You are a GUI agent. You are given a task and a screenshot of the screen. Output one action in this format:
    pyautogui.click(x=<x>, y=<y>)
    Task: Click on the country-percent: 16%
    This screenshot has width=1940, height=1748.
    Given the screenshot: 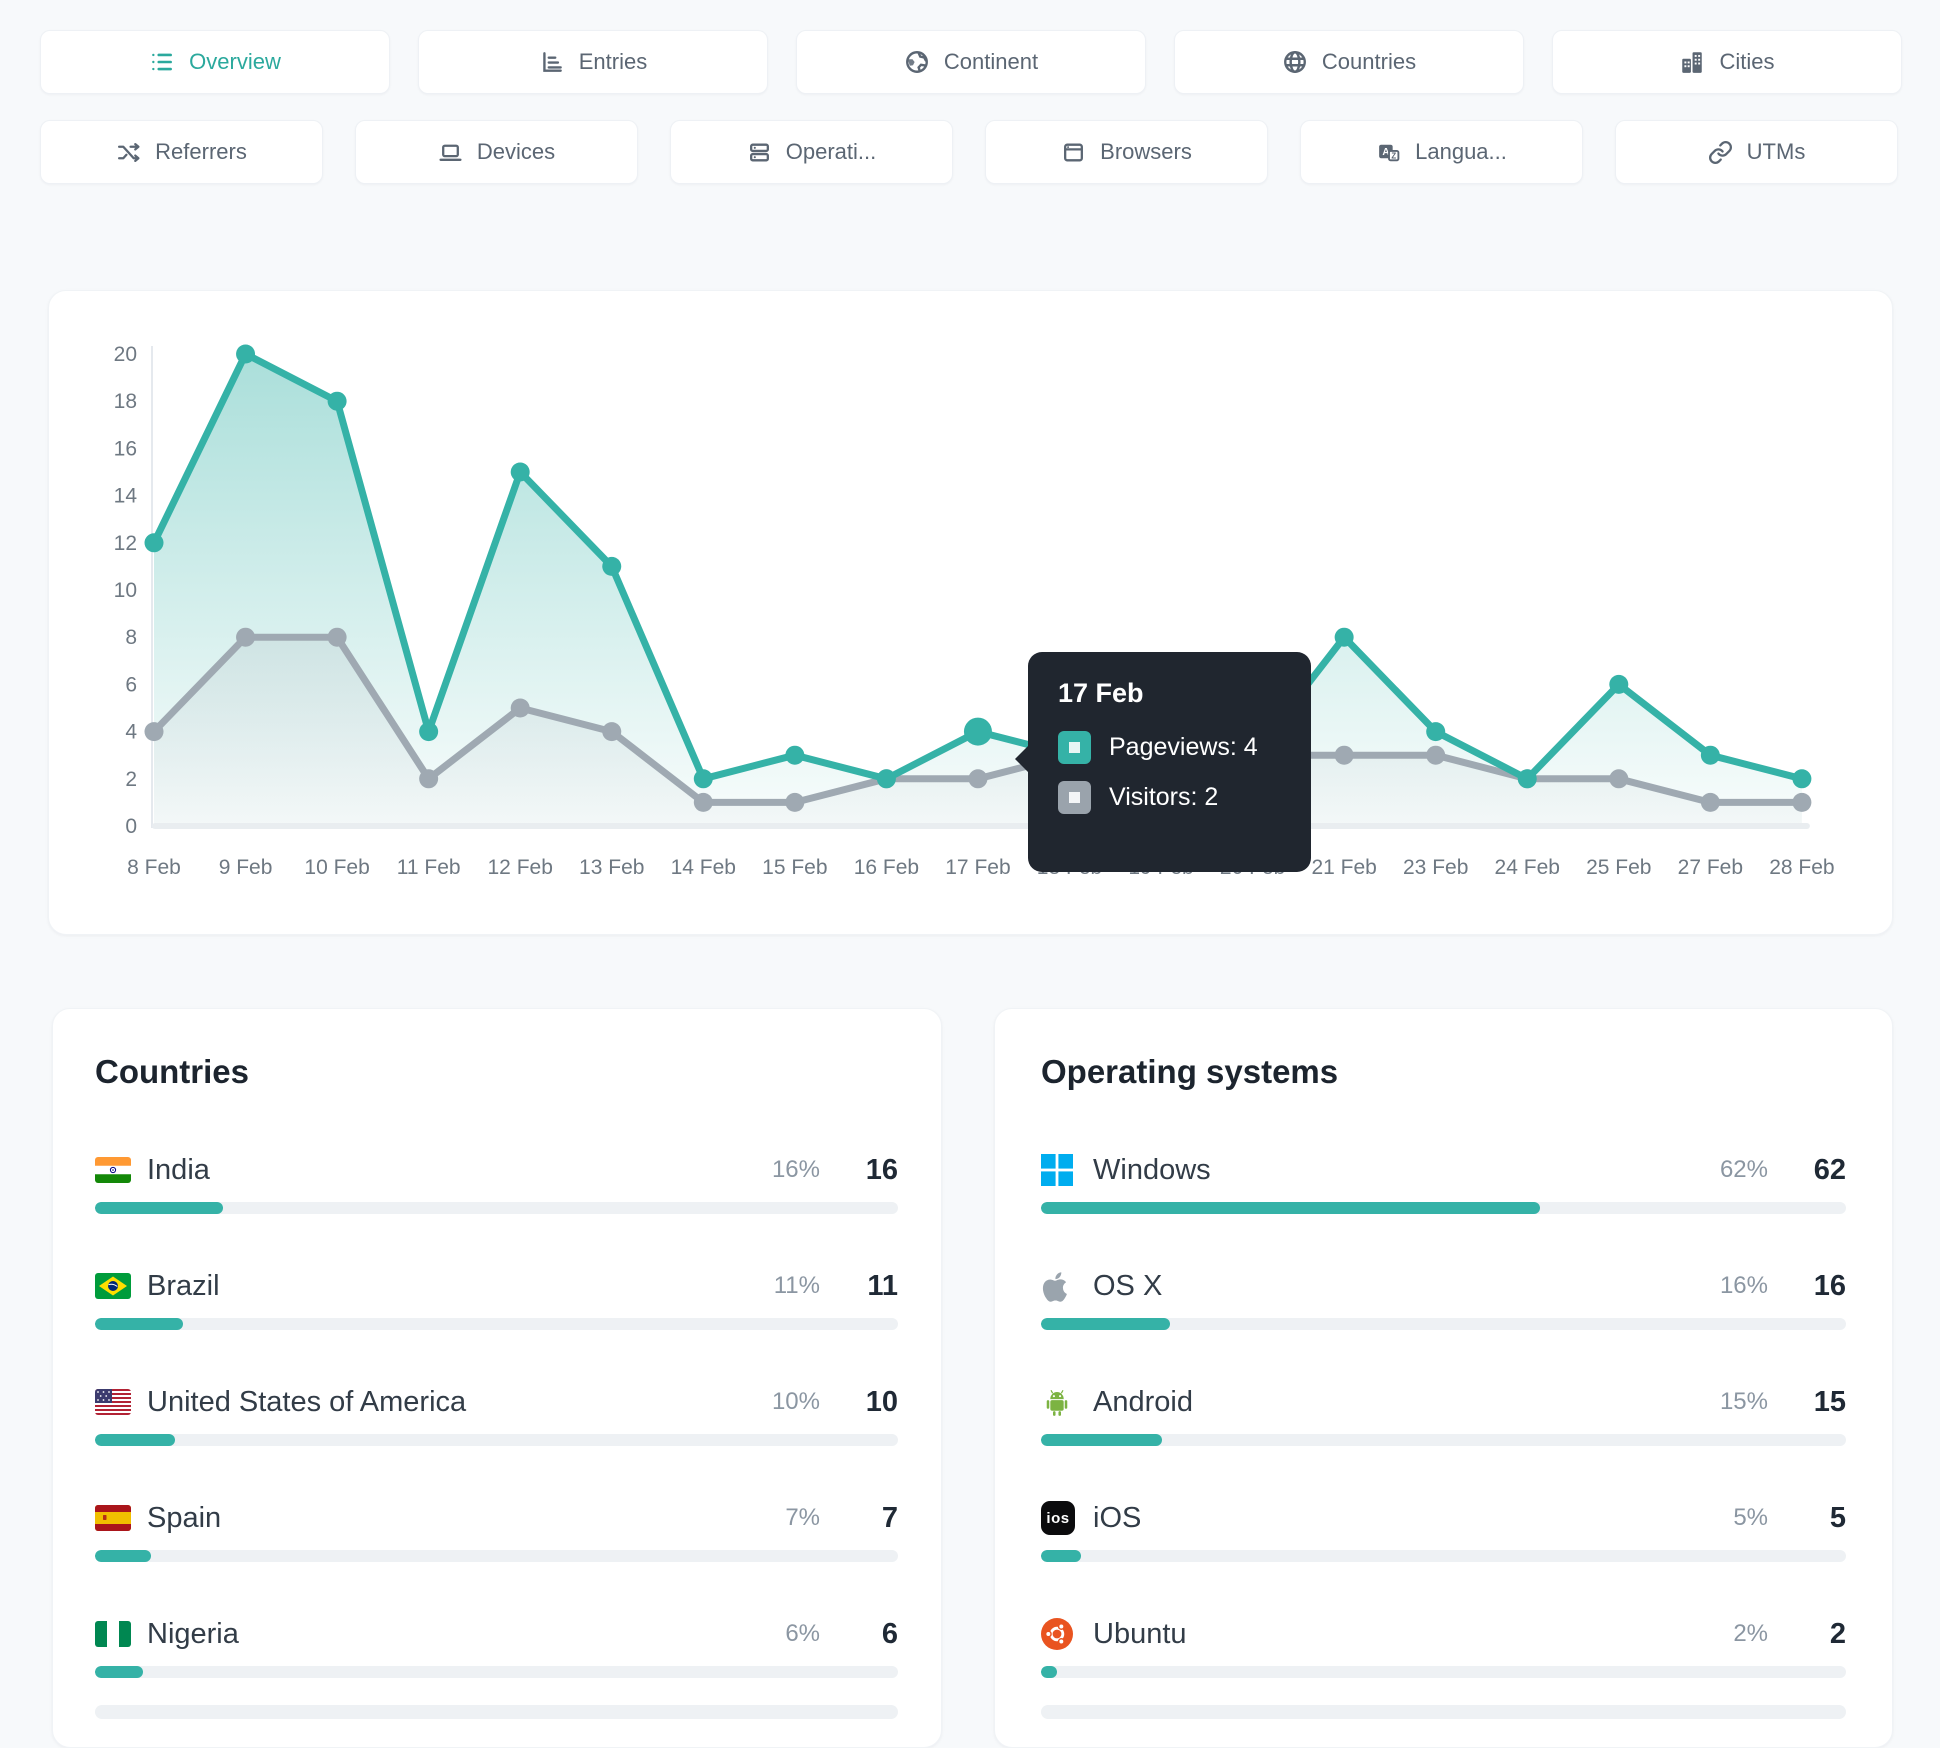 What is the action you would take?
    pyautogui.click(x=795, y=1169)
    